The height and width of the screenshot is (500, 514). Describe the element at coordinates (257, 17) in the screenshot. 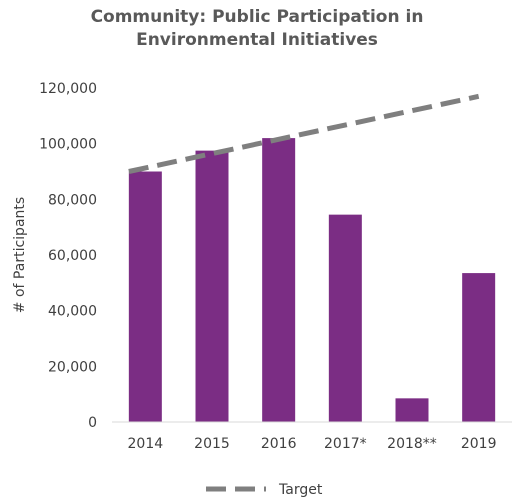

I see `chart-title-line-1: Community: Public Participation in` at that location.